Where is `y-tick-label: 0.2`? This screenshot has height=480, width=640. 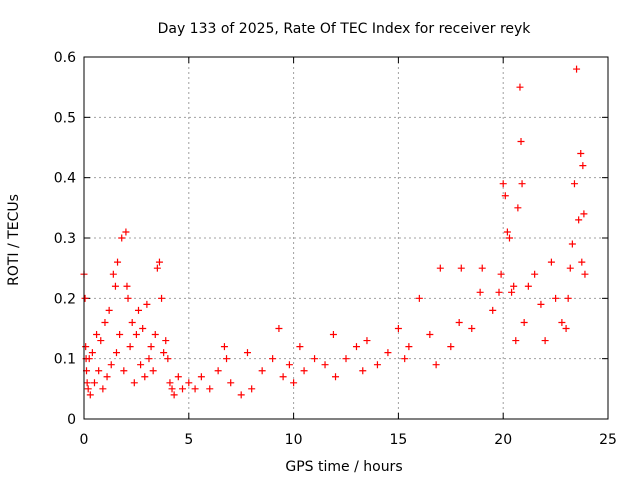
y-tick-label: 0.2 is located at coordinates (65, 299).